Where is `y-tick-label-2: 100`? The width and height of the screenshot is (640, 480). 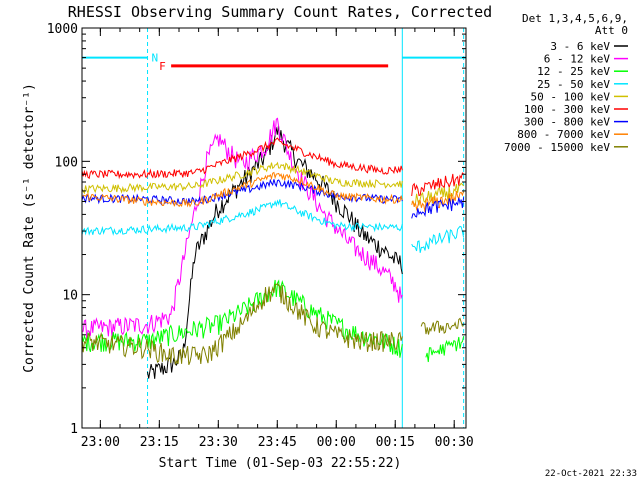 y-tick-label-2: 100 is located at coordinates (66, 162).